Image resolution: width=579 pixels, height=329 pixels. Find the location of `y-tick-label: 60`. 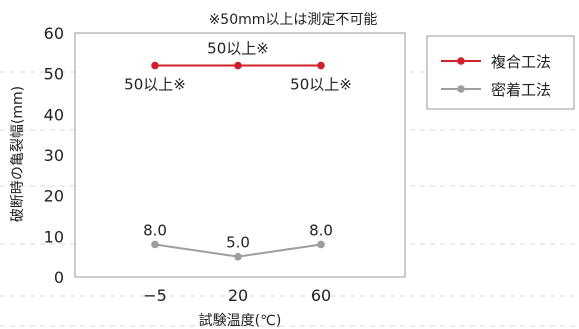

y-tick-label: 60 is located at coordinates (54, 33).